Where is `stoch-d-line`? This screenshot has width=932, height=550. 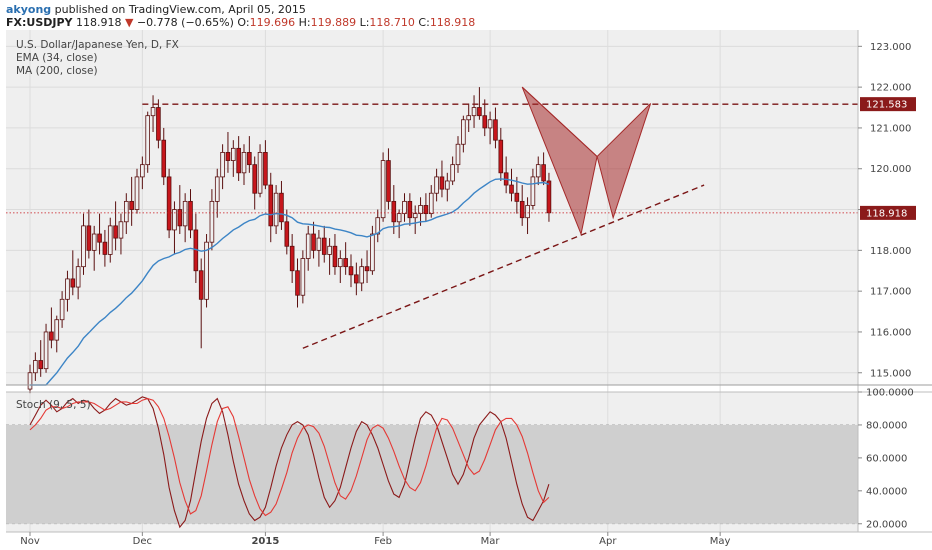 stoch-d-line is located at coordinates (289, 457).